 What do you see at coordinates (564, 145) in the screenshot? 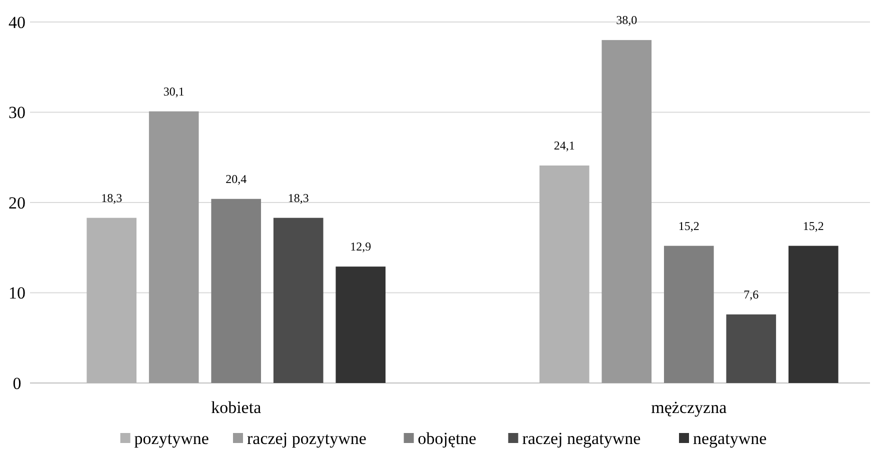
I see `data-label: 24,1` at bounding box center [564, 145].